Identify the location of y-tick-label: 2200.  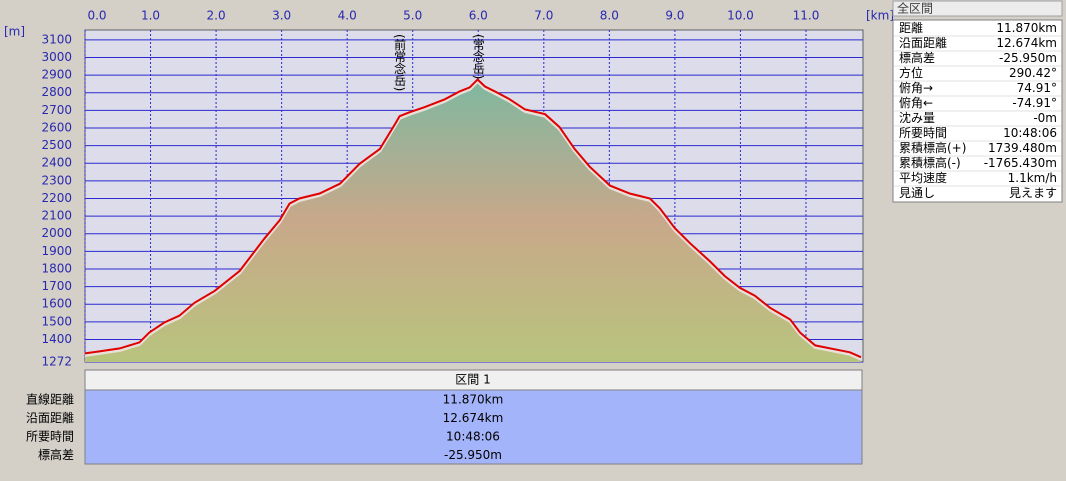
(56, 198).